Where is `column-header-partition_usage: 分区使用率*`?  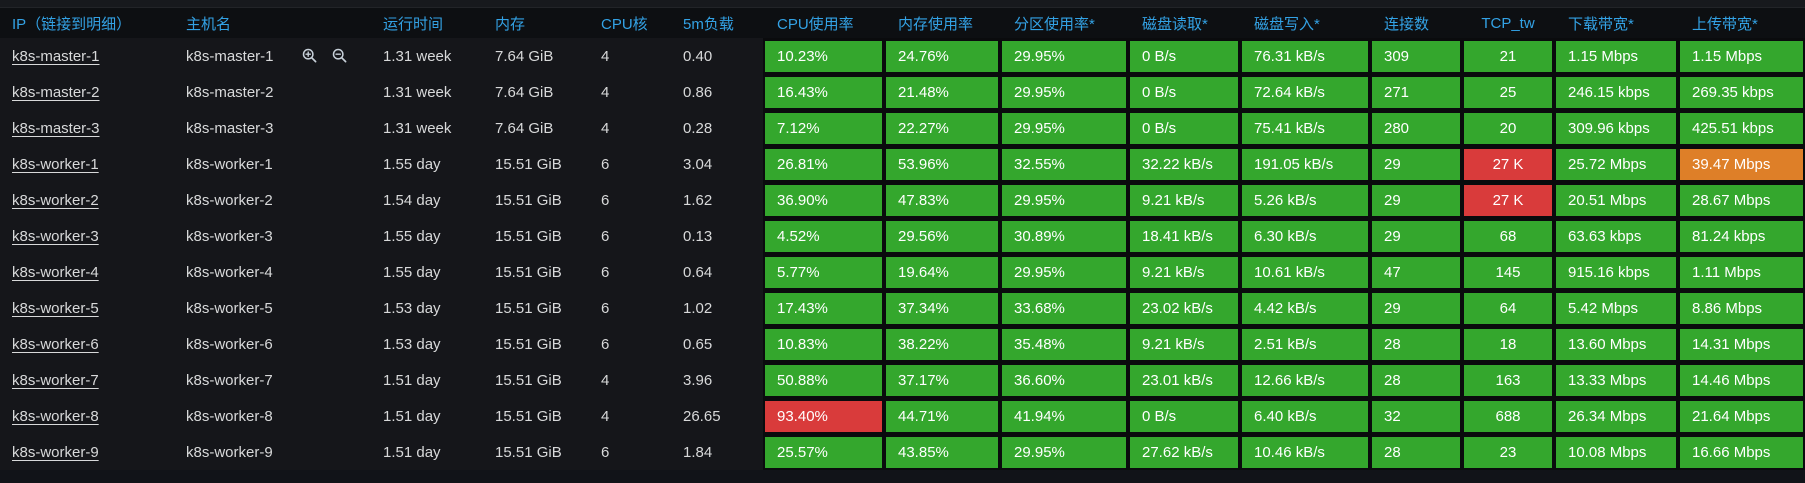
column-header-partition_usage: 分区使用率* is located at coordinates (1064, 23).